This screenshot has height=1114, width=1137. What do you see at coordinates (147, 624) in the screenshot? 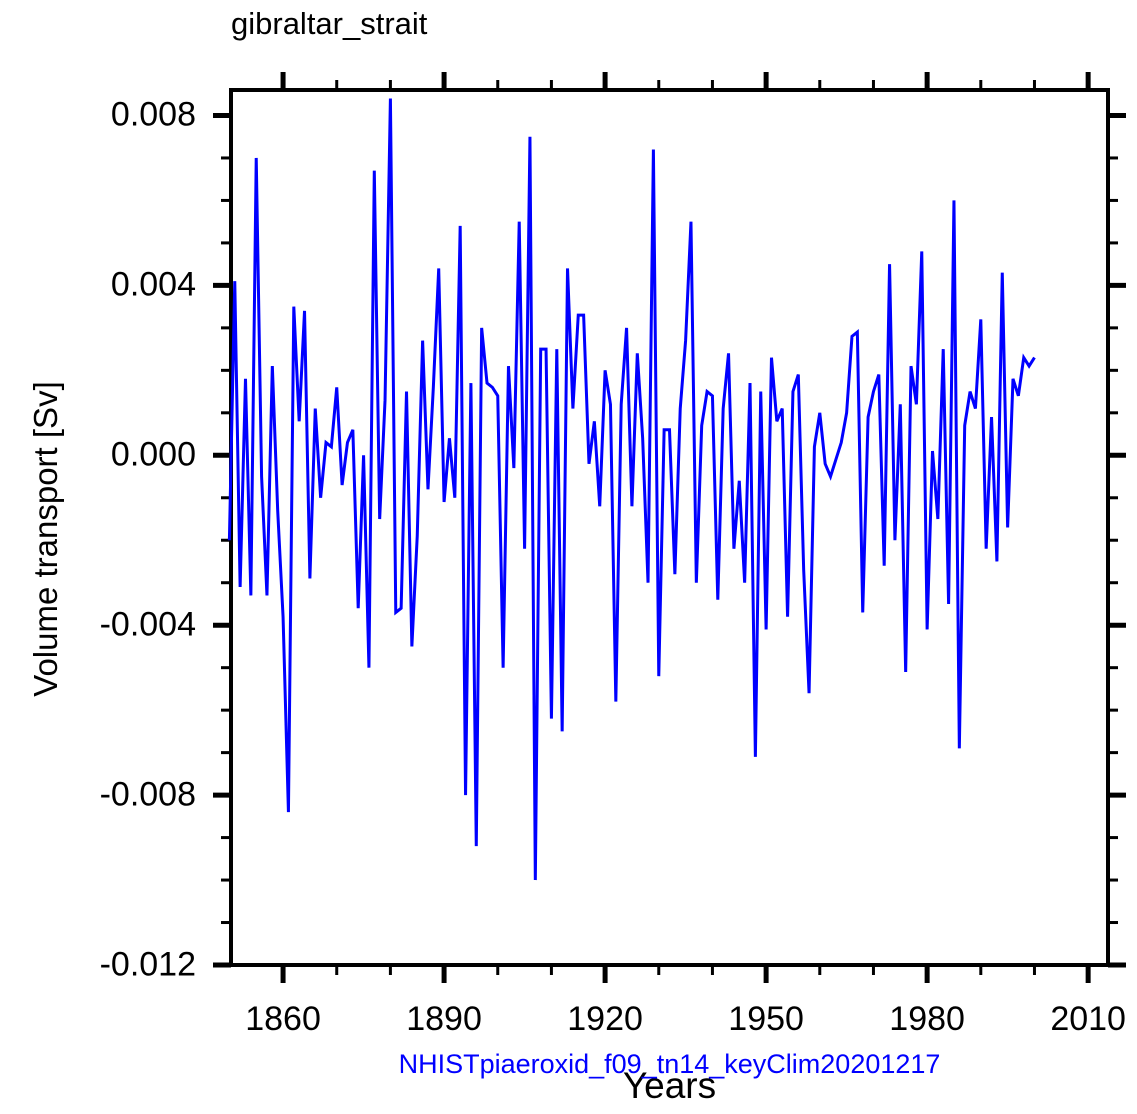
I see `y-tick-label: -0.004` at bounding box center [147, 624].